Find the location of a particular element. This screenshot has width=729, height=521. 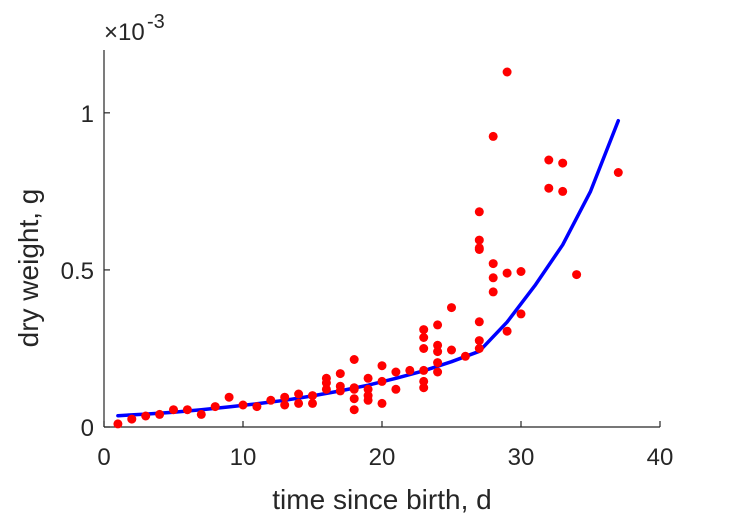

x-tick-label: 20 is located at coordinates (382, 457).